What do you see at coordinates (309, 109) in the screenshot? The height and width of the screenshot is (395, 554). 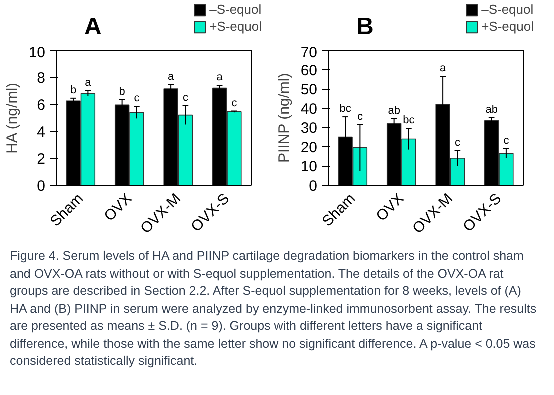 I see `y-tick-label: 40` at bounding box center [309, 109].